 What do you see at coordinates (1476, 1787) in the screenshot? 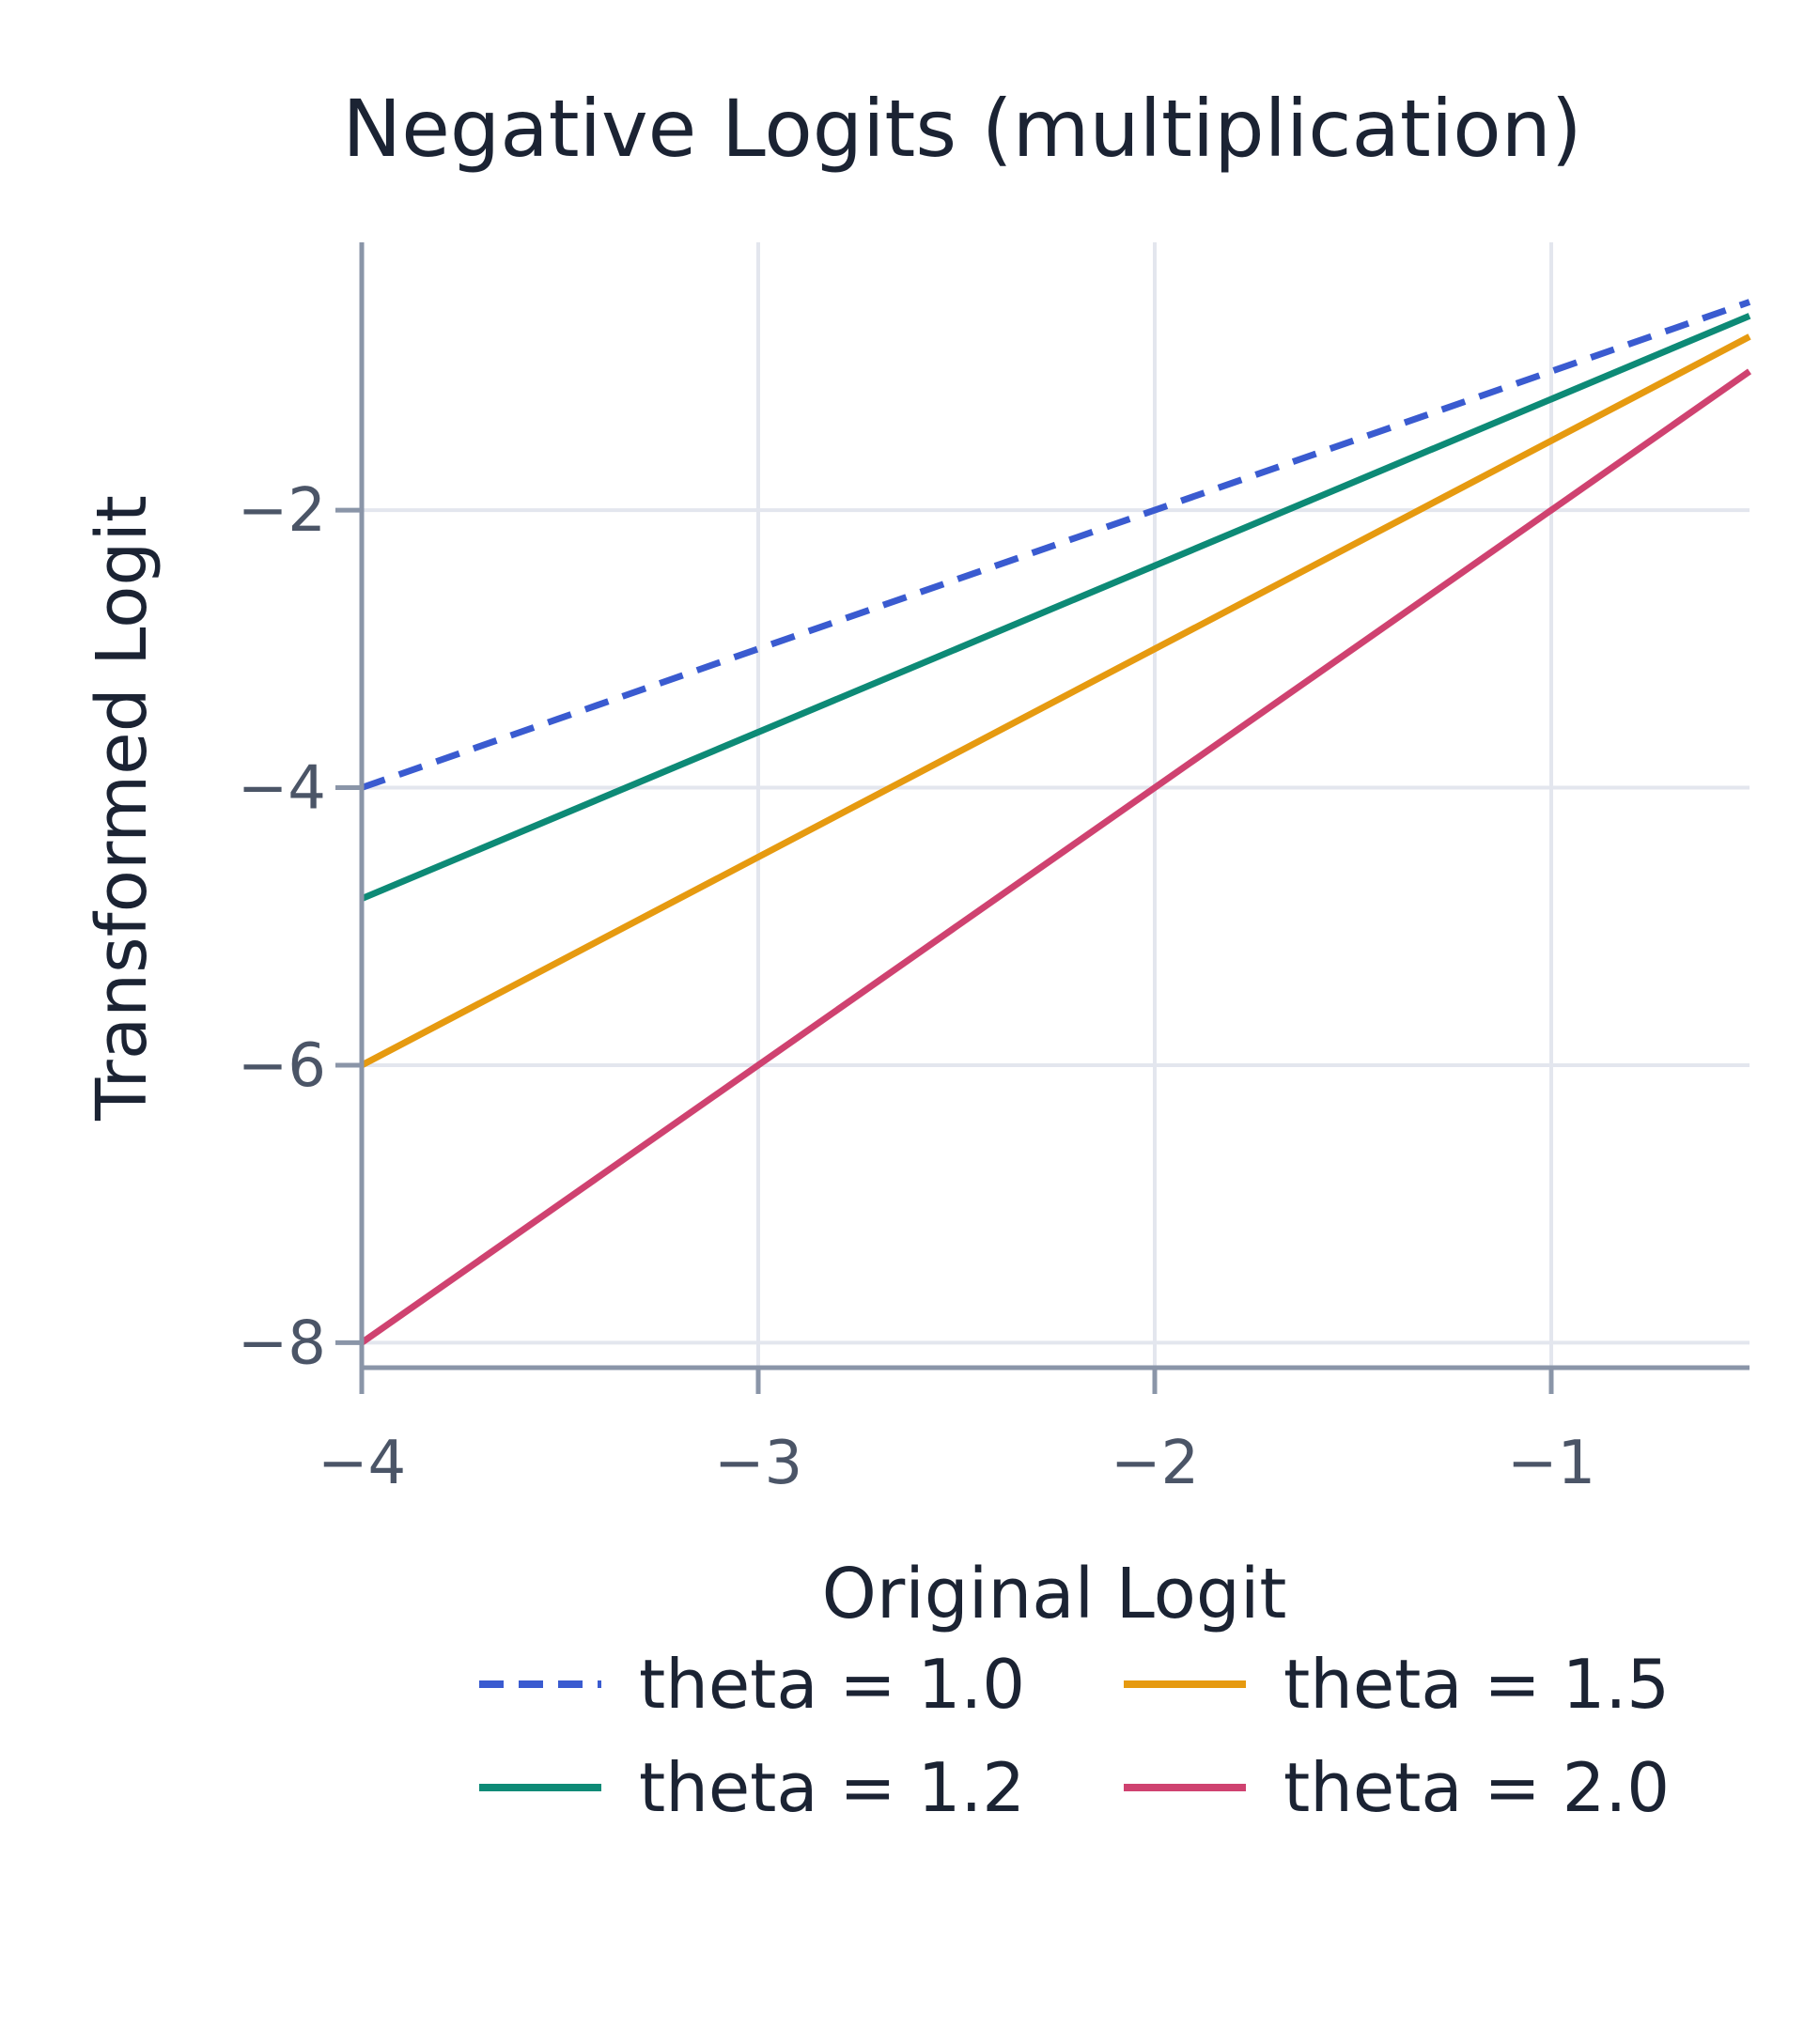
I see `legend-label-4: theta = 2.0` at bounding box center [1476, 1787].